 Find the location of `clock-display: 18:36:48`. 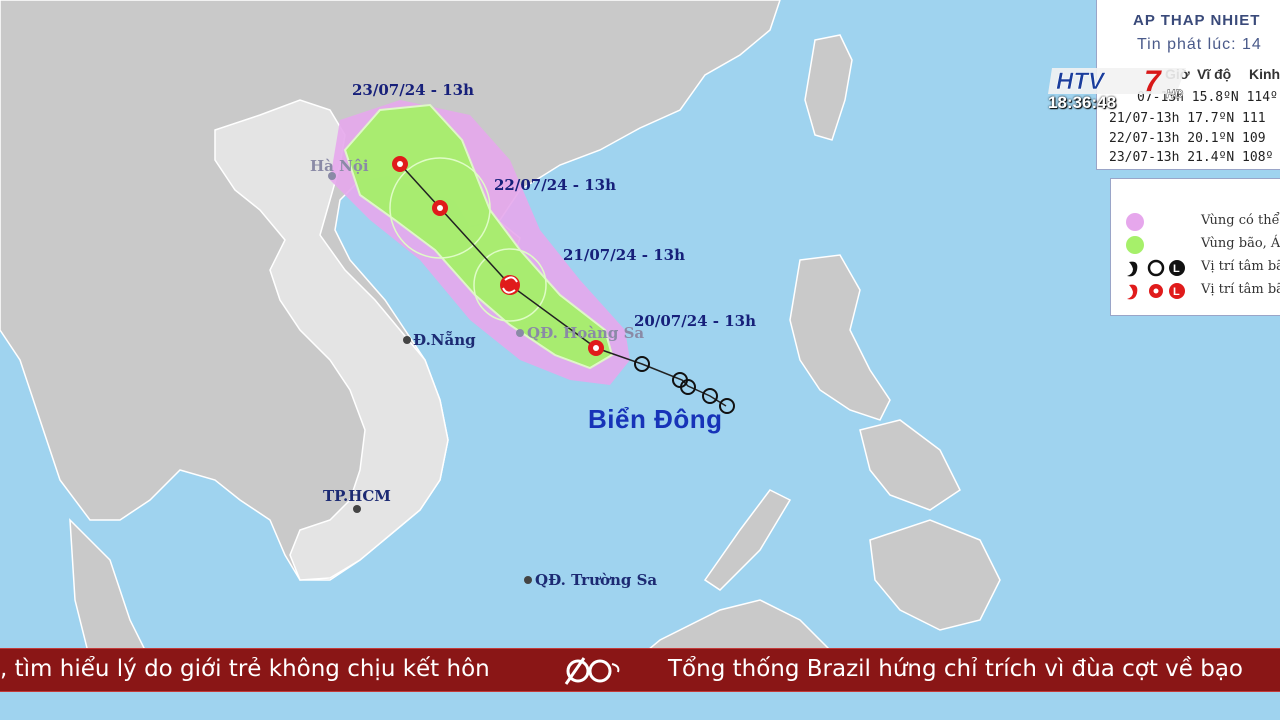

clock-display: 18:36:48 is located at coordinates (1082, 102).